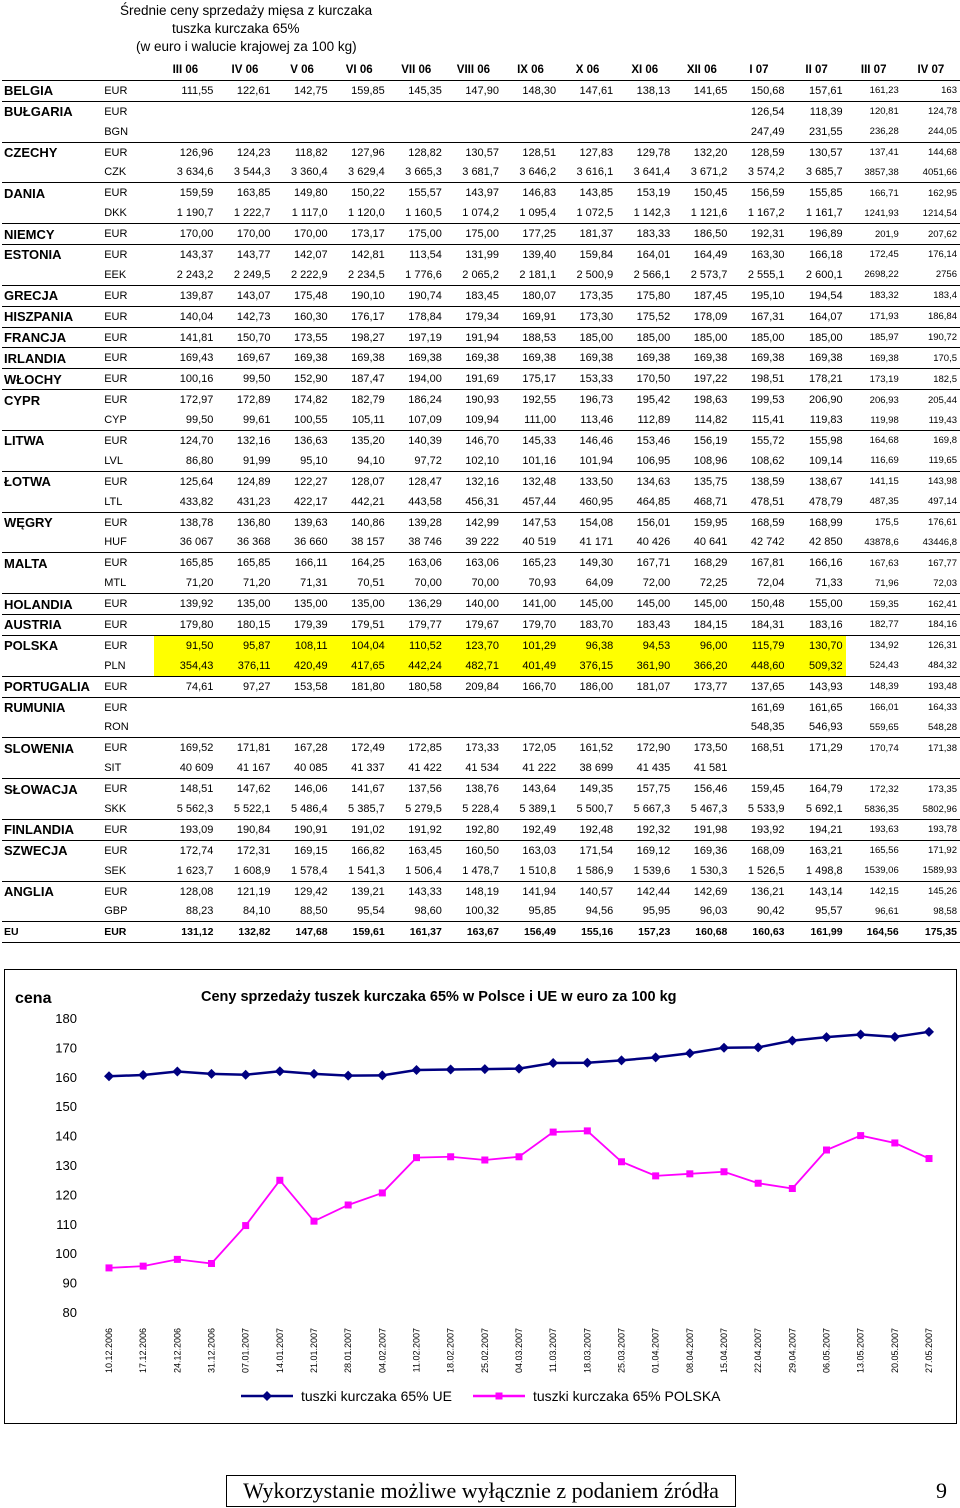  I want to click on value-cell: 201,9, so click(873, 234).